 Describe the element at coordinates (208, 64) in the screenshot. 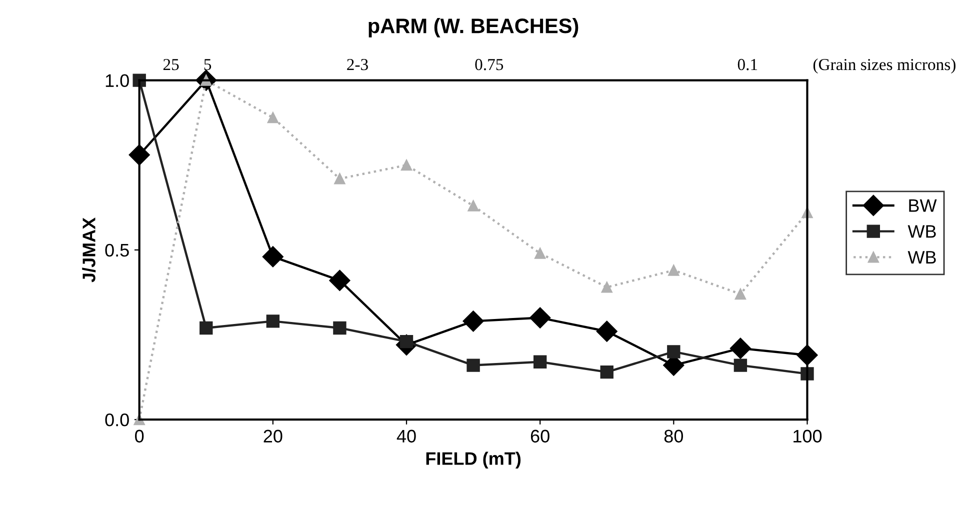

I see `text: 5` at that location.